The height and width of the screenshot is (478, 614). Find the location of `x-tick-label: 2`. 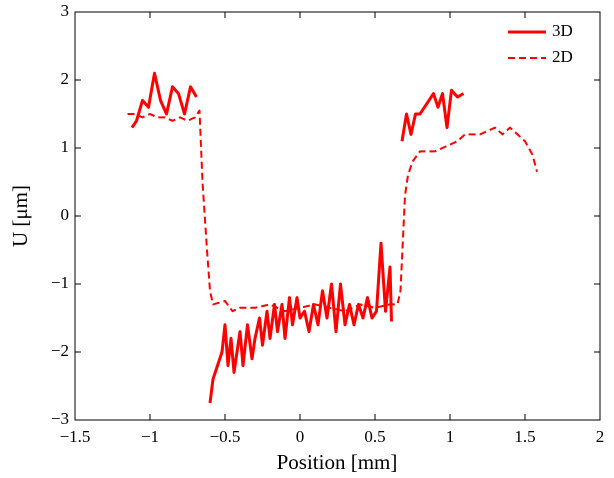

x-tick-label: 2 is located at coordinates (600, 436).